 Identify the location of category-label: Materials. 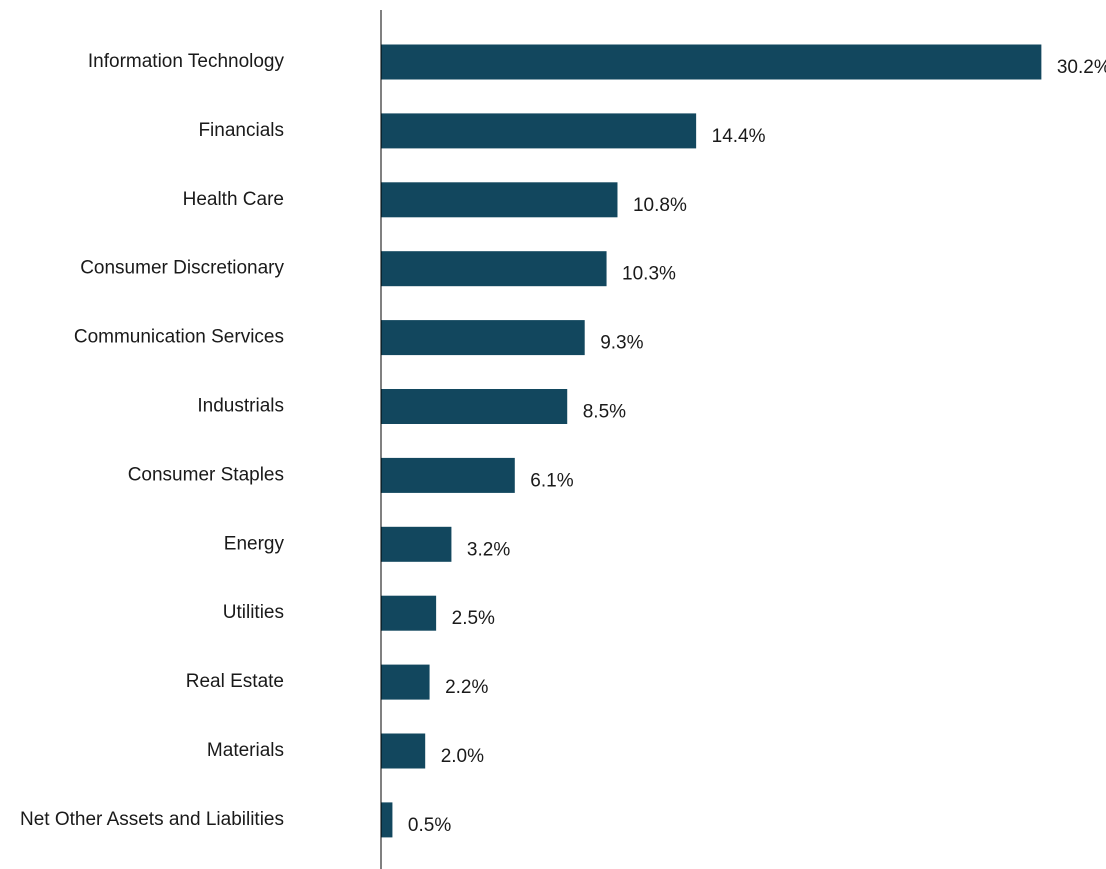
(245, 750).